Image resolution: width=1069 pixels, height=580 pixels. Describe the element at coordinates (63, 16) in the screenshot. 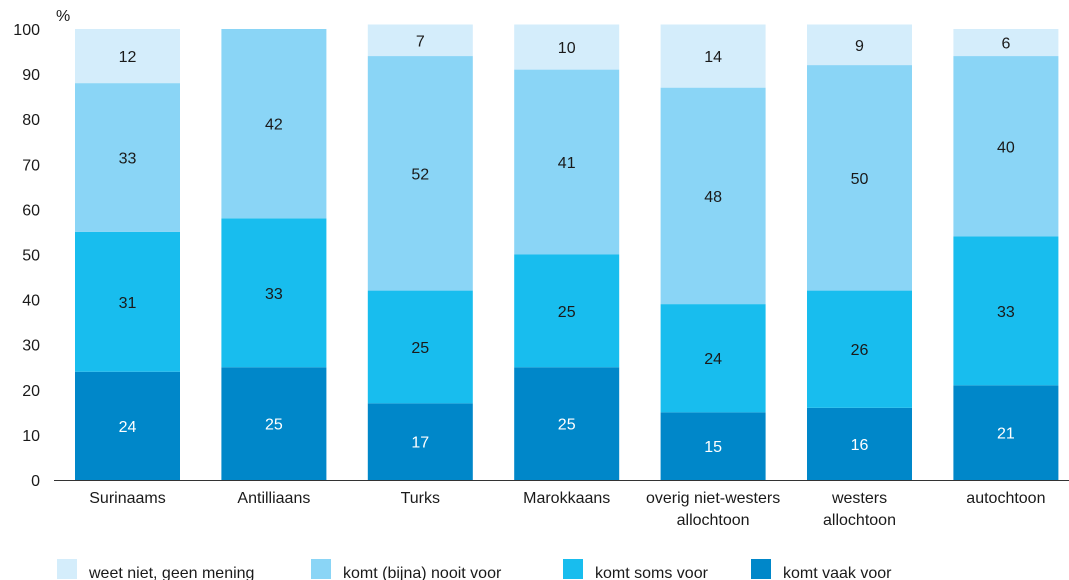

I see `y-axis-label: %` at that location.